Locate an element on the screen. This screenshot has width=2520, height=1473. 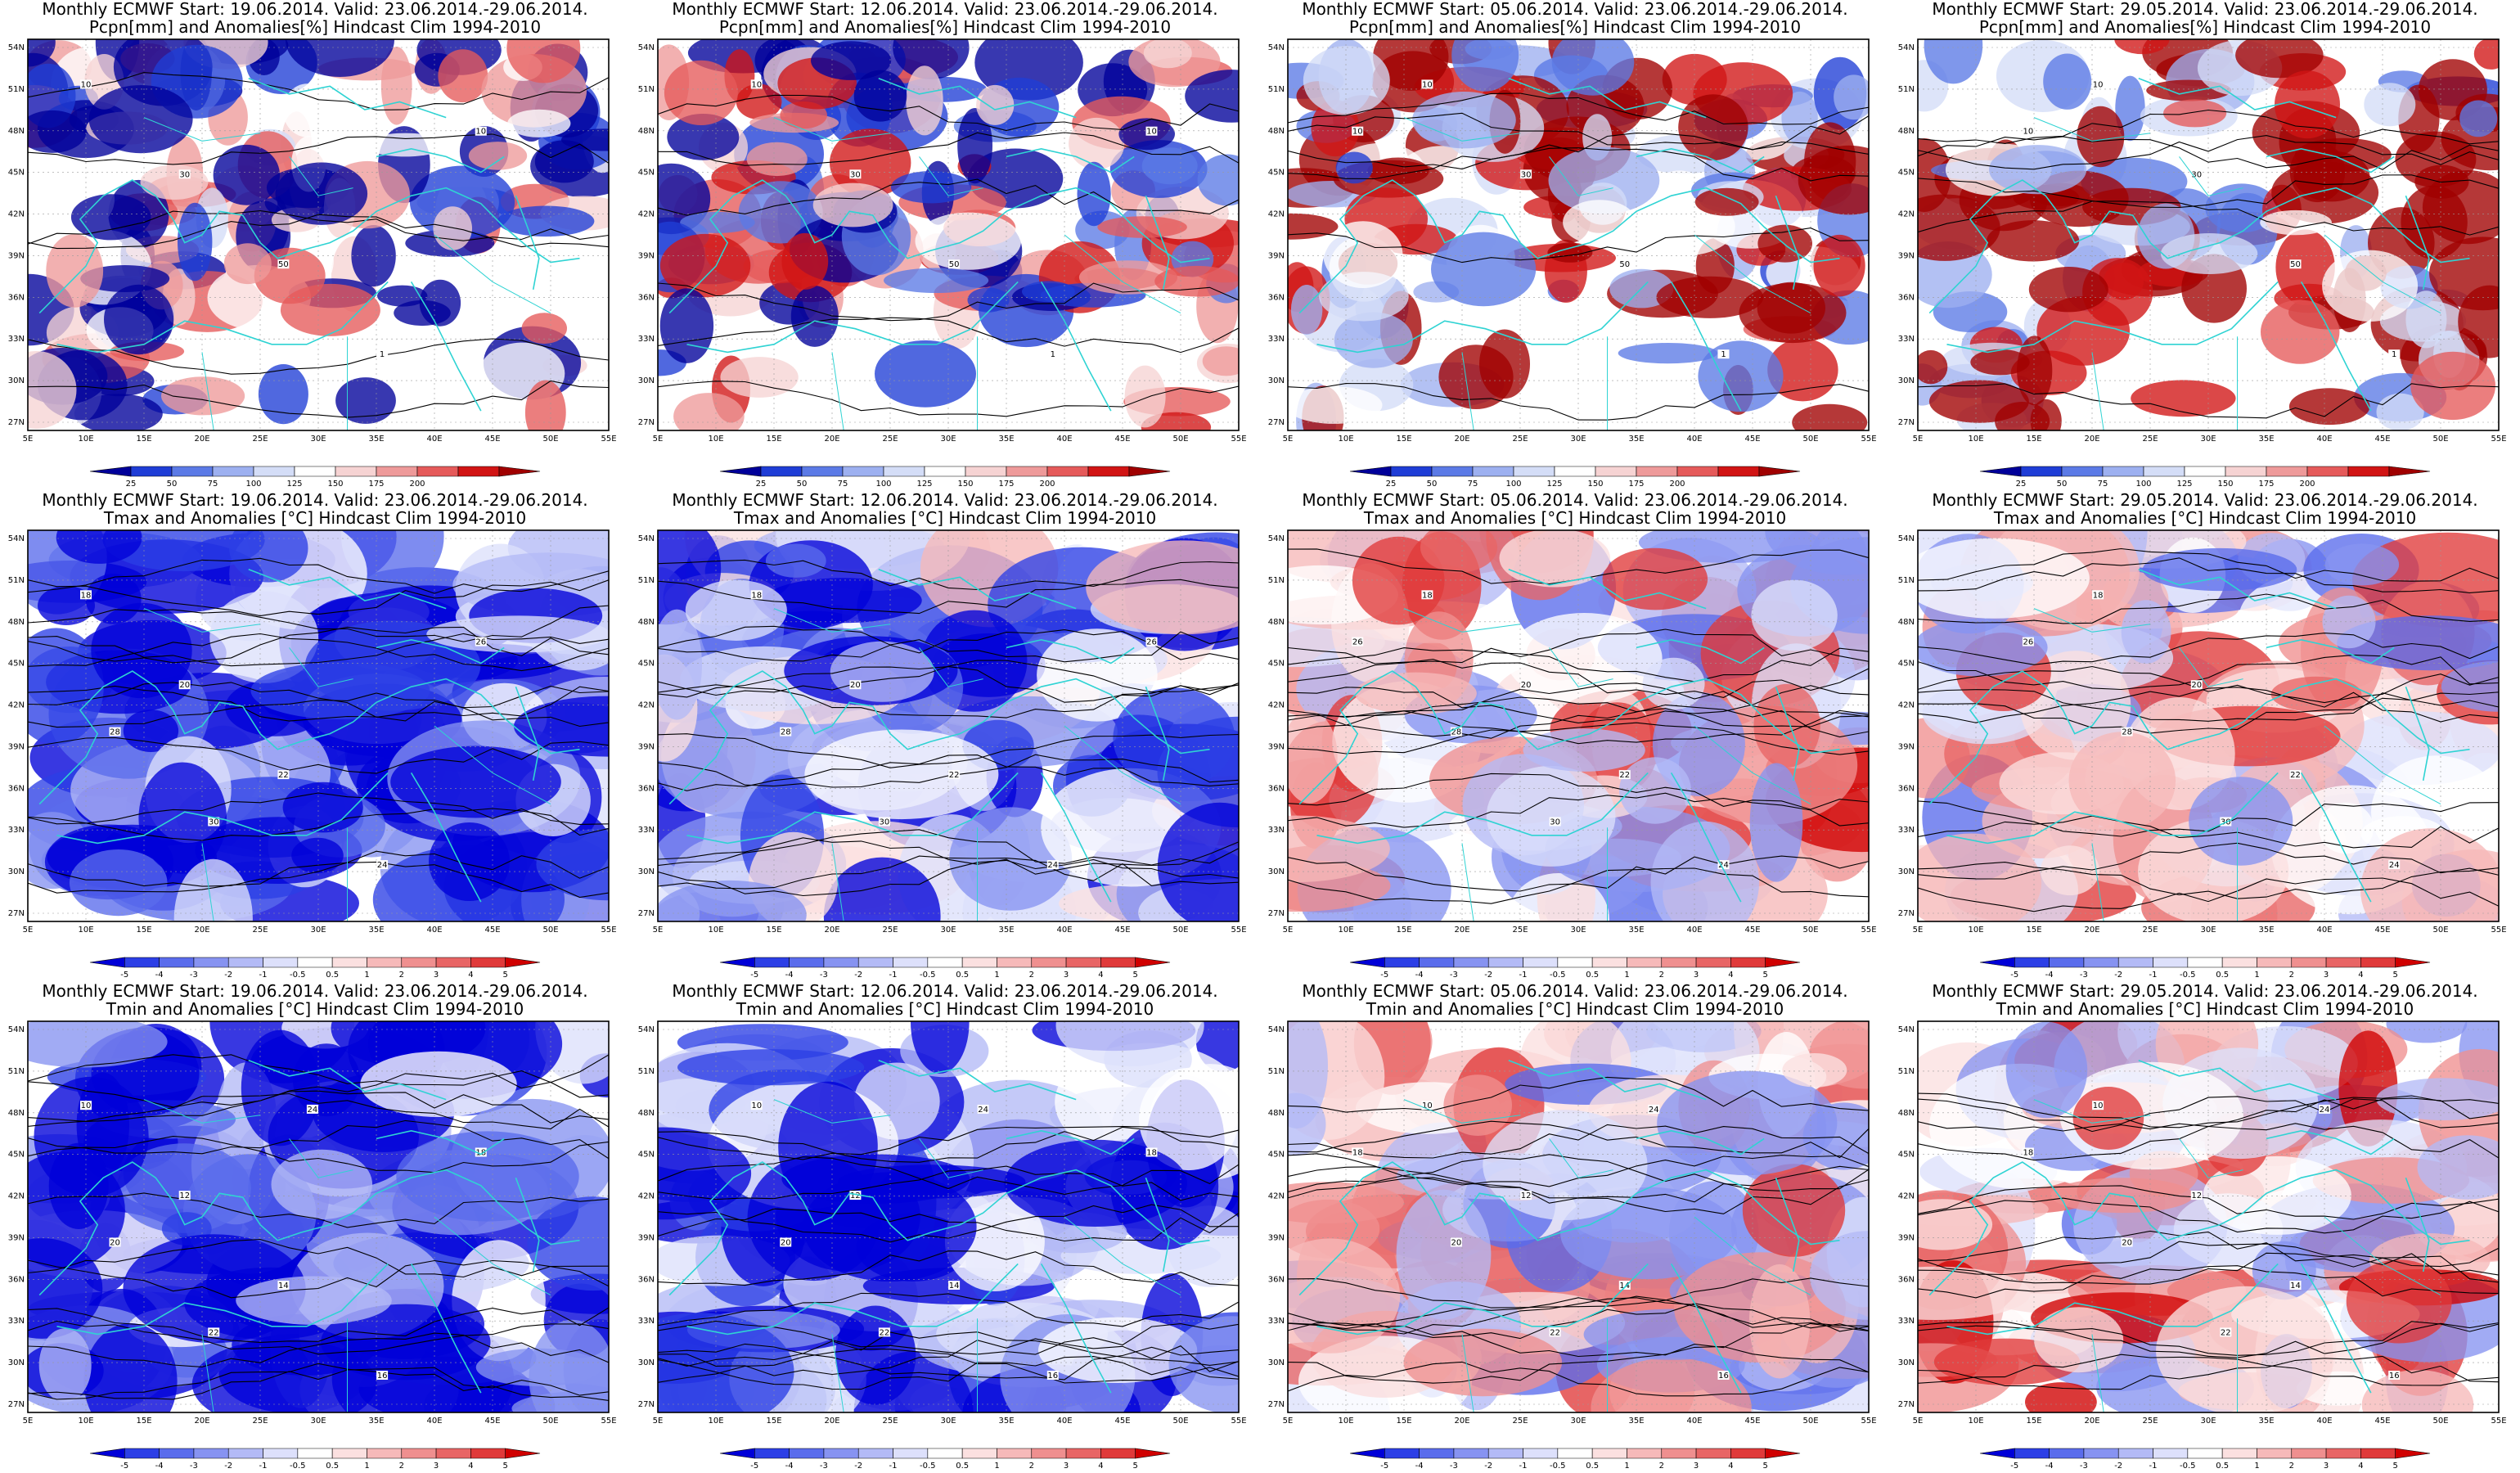
colorbar-label: 125 is located at coordinates (1554, 485).